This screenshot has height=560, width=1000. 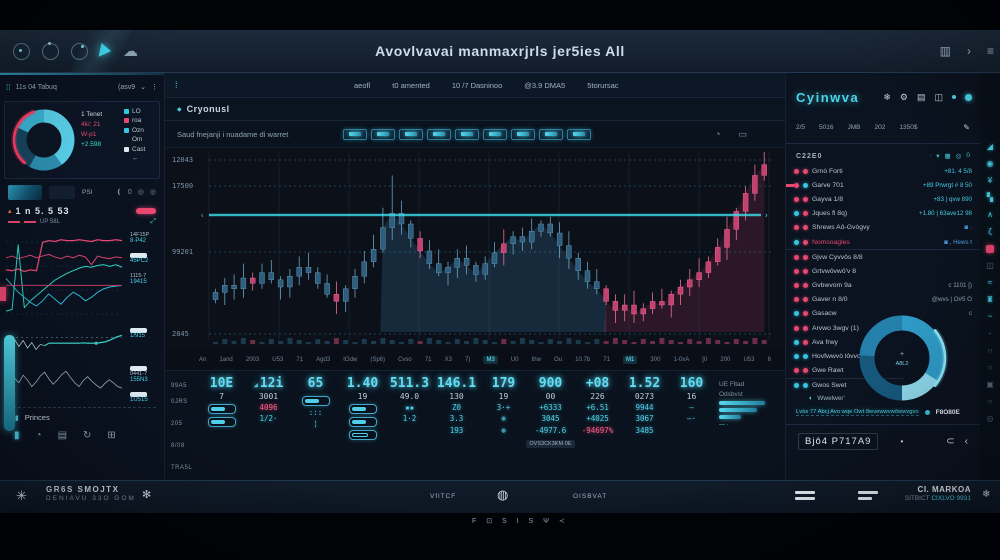 What do you see at coordinates (514, 360) in the screenshot?
I see `x-tick-label: U0` at bounding box center [514, 360].